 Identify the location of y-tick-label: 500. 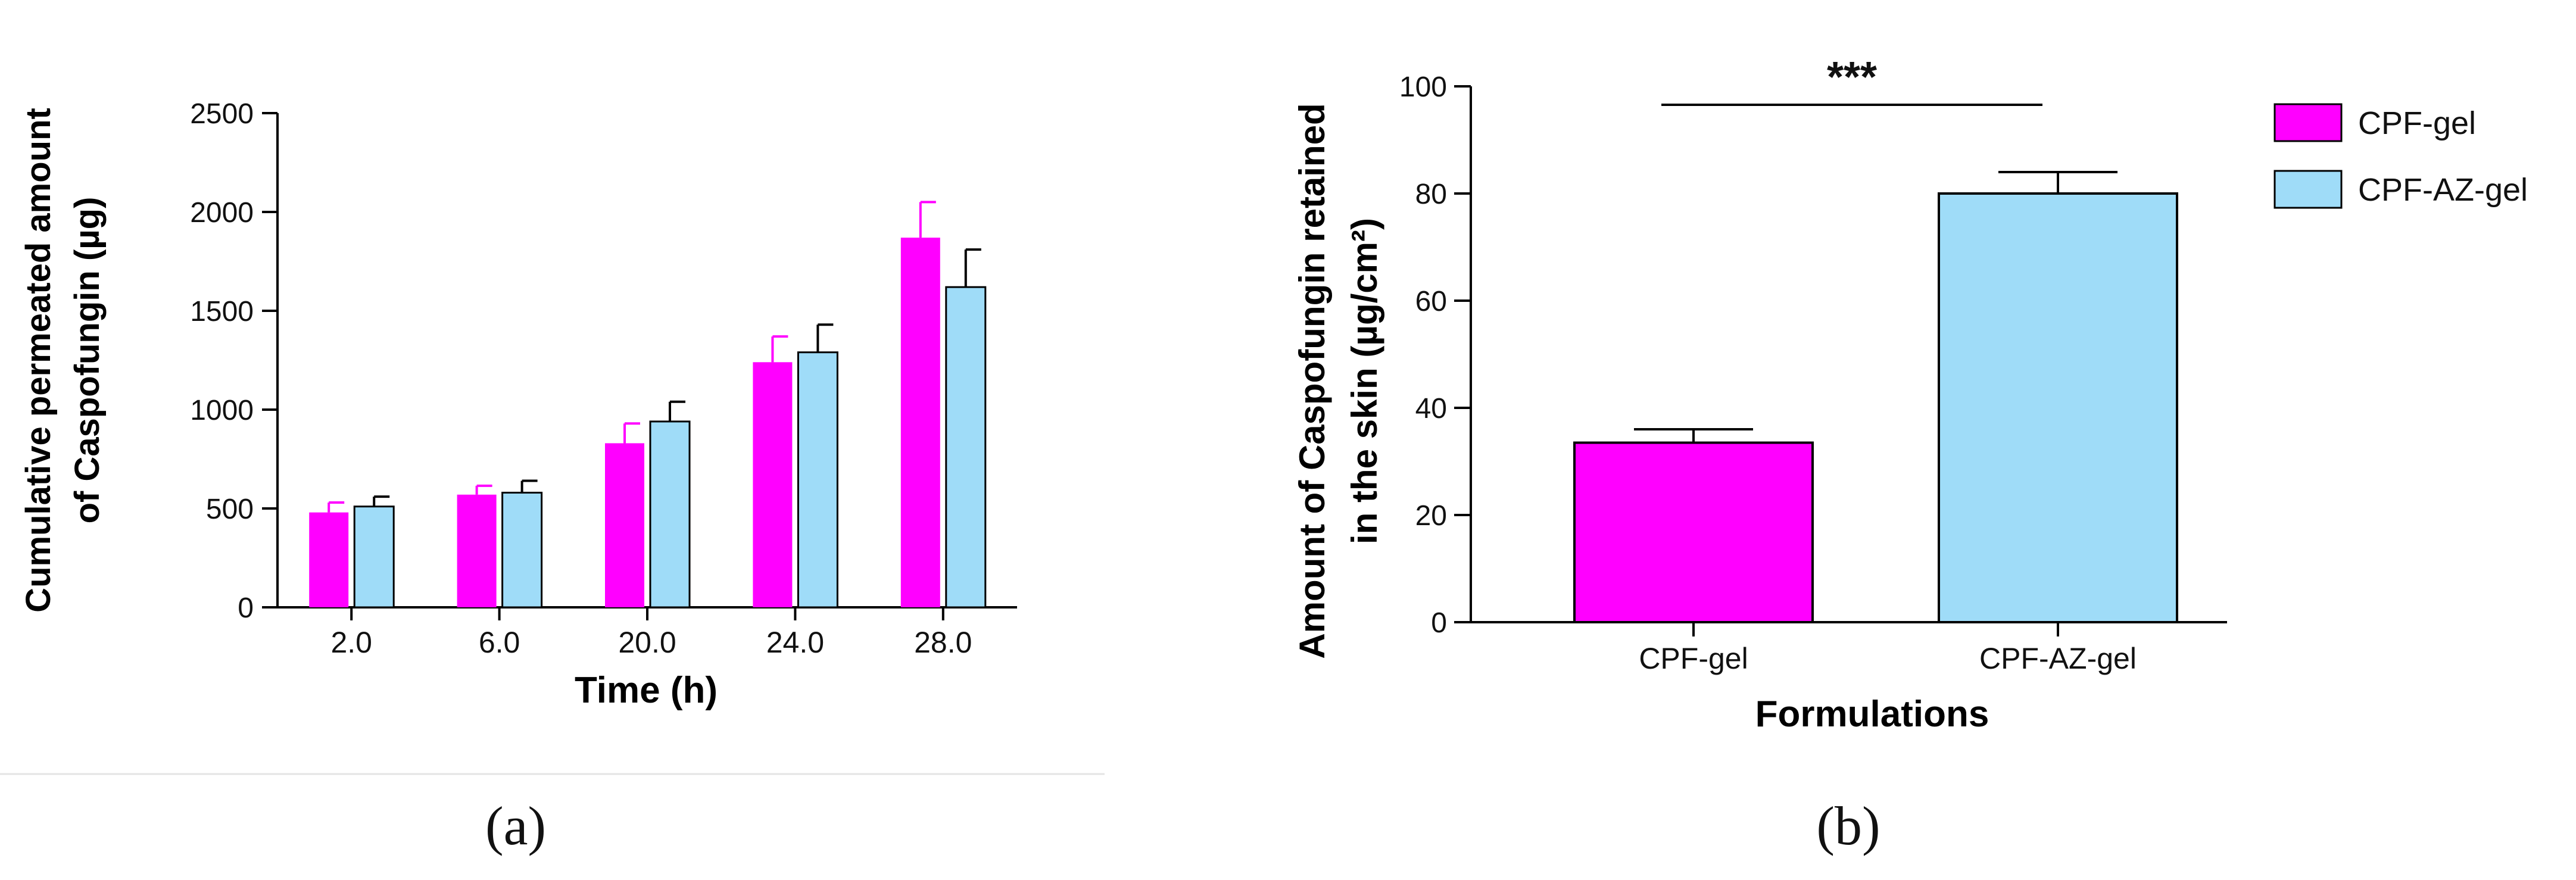
(230, 509).